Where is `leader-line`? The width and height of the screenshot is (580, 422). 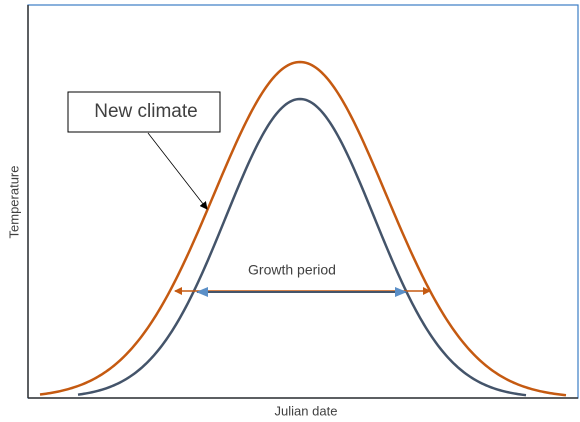
leader-line is located at coordinates (177, 171).